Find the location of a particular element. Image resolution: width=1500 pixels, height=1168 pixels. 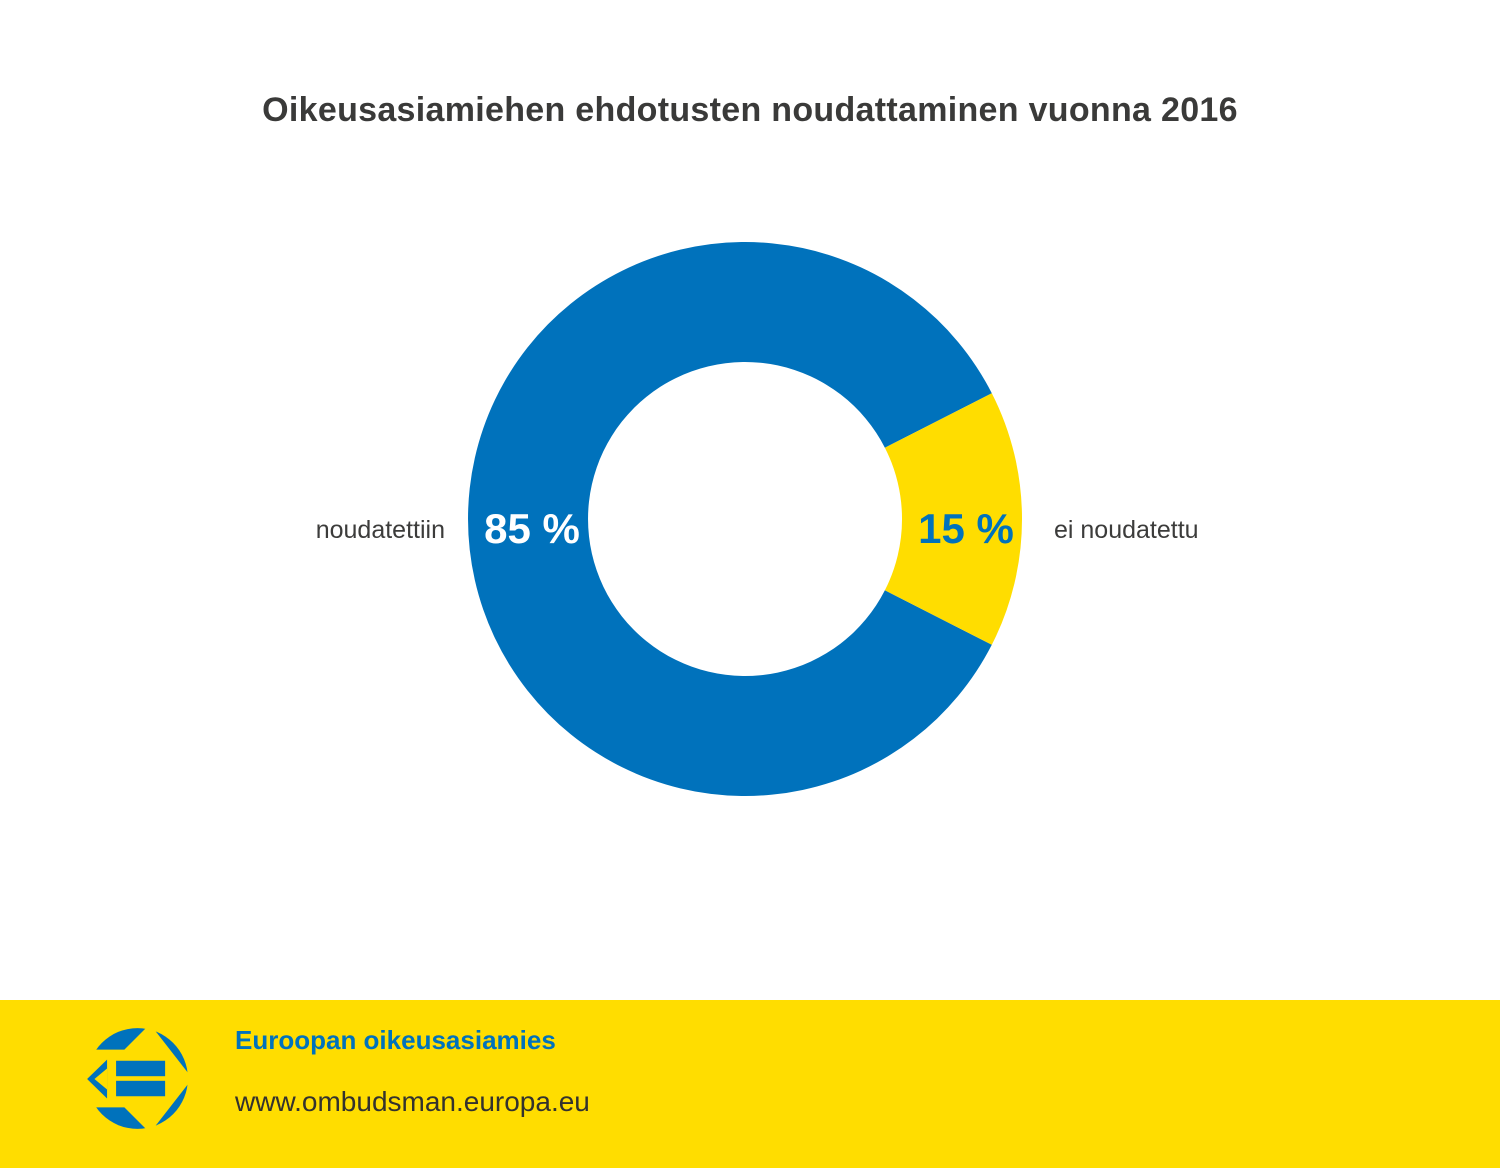

logo-bar-bottom is located at coordinates (141, 1088).